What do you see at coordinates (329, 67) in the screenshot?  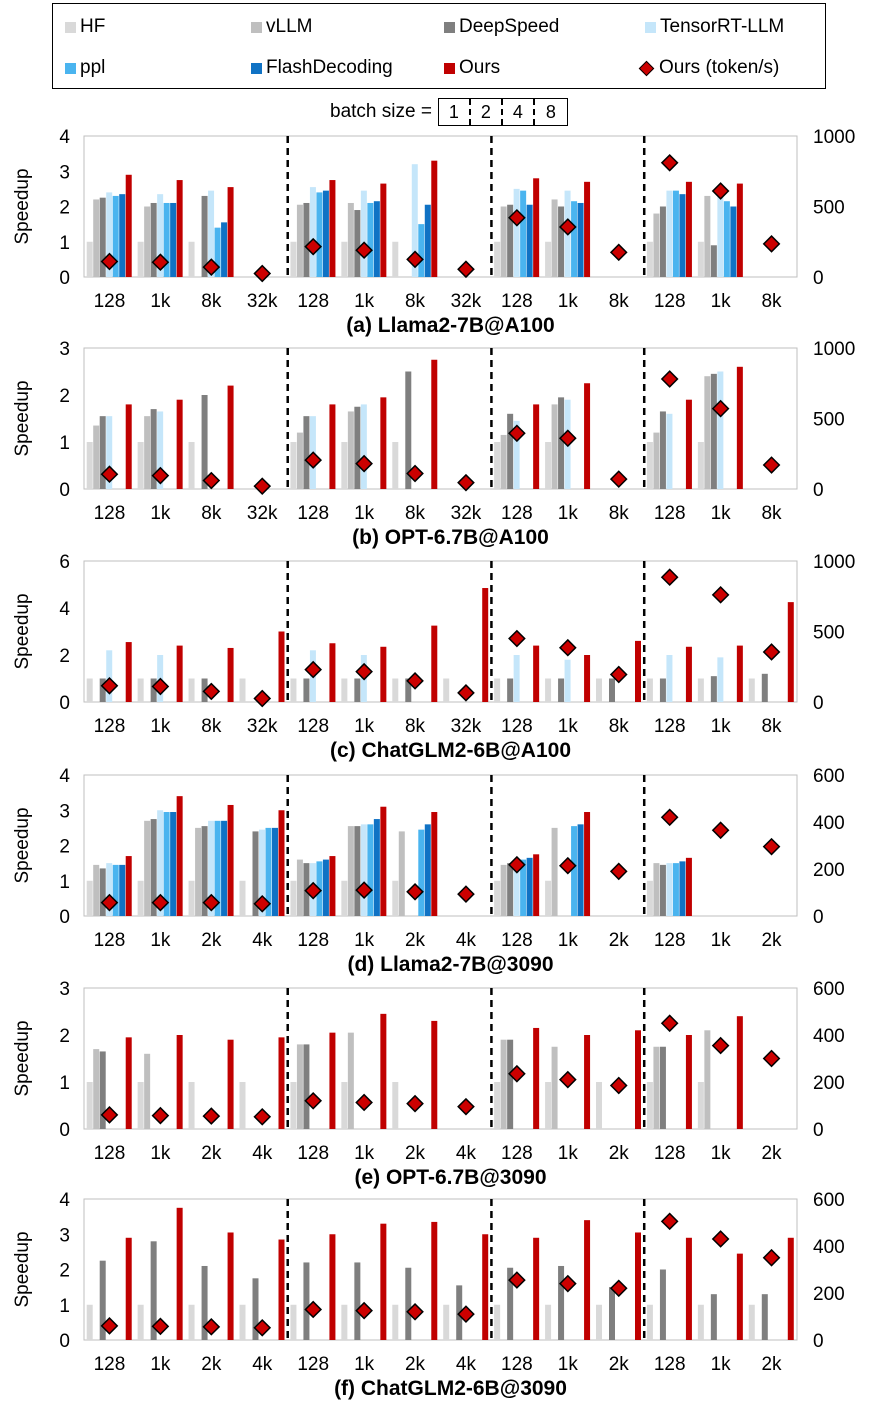 I see `legend-label: FlashDecoding` at bounding box center [329, 67].